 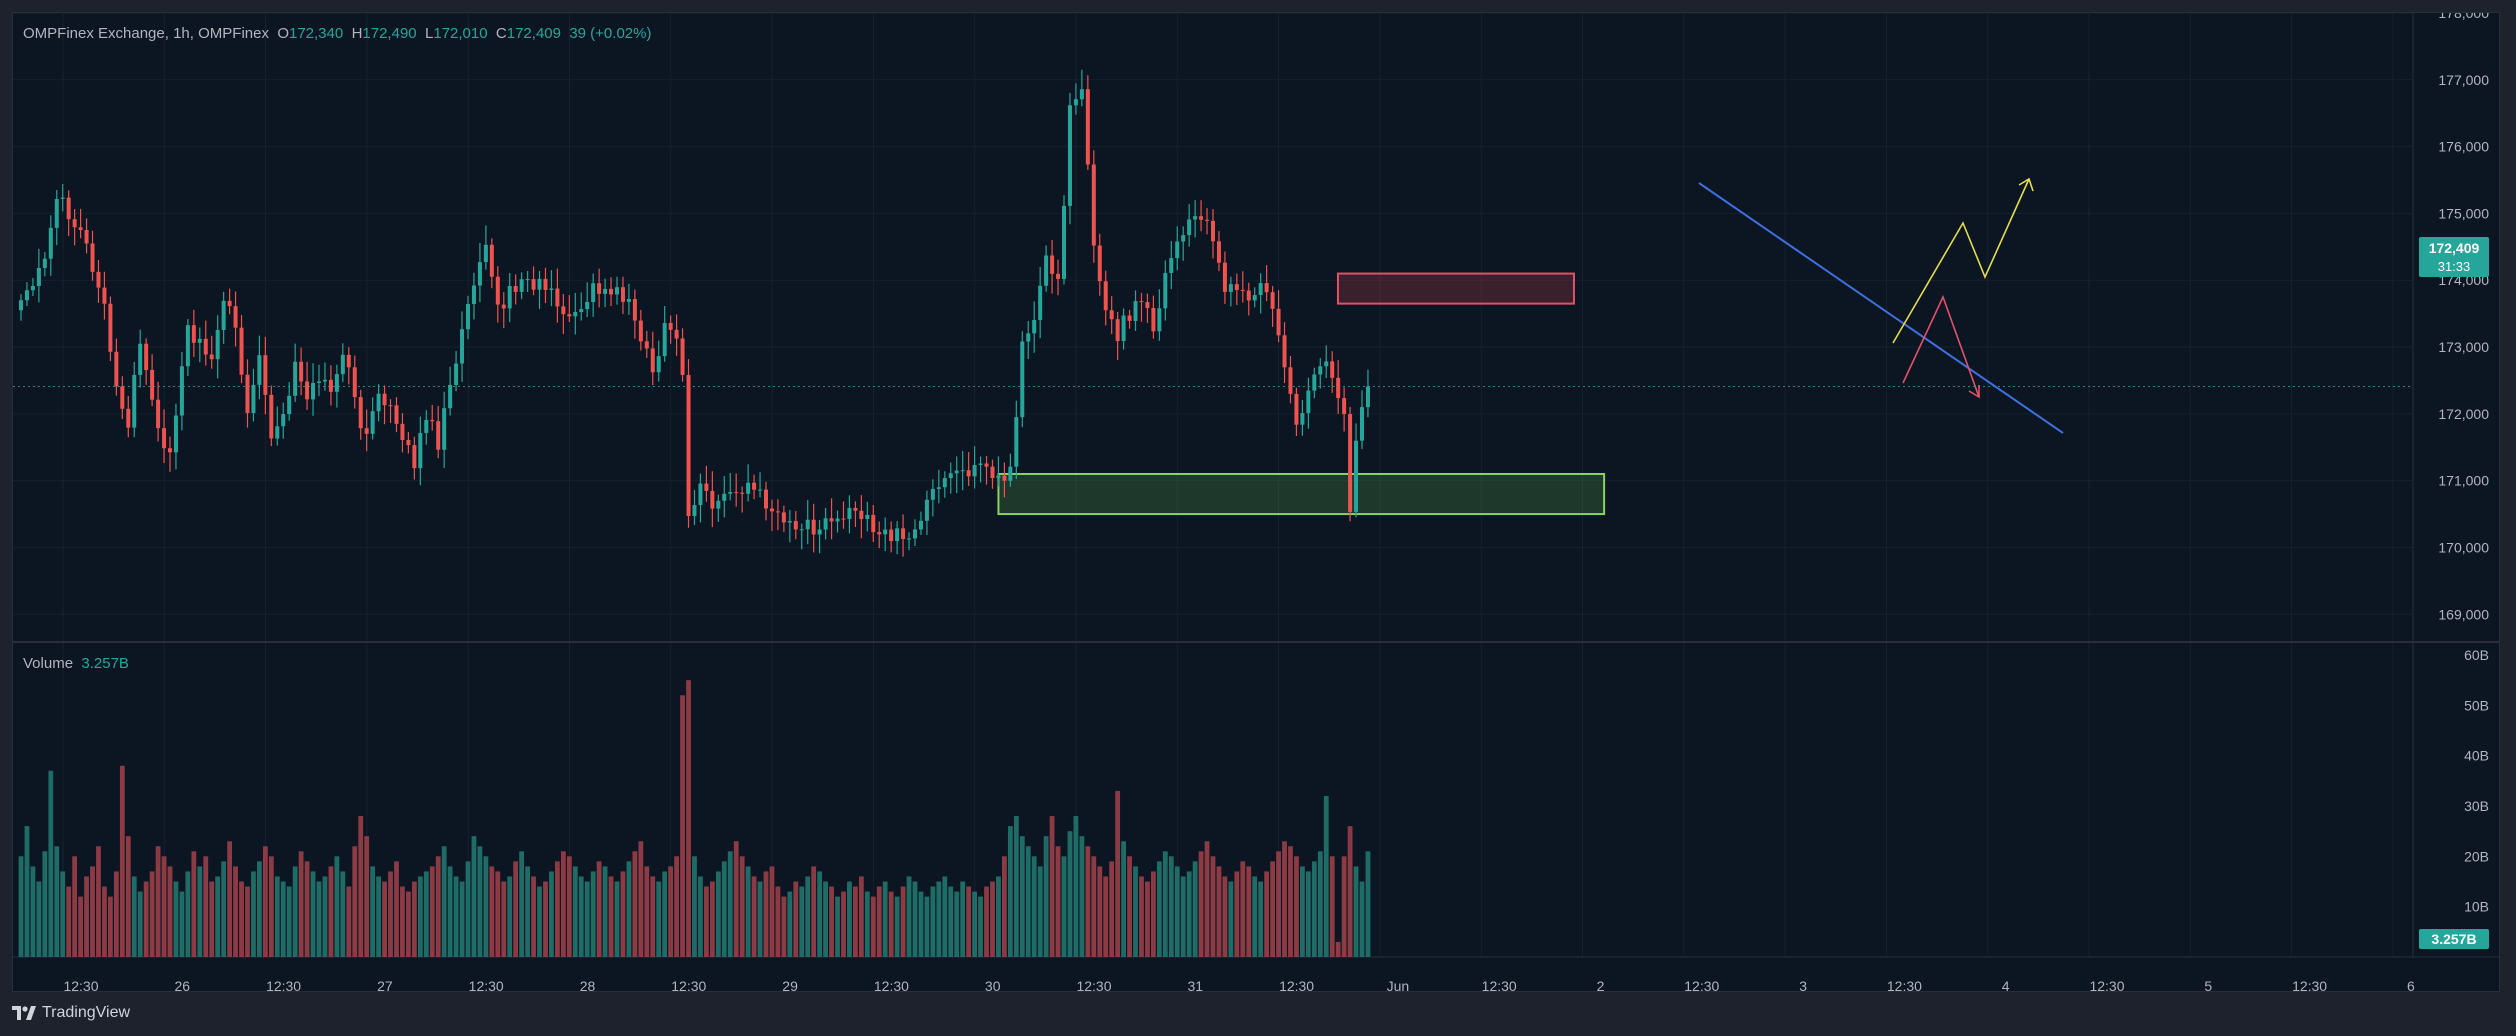 What do you see at coordinates (790, 985) in the screenshot?
I see `time-axis-label: 29` at bounding box center [790, 985].